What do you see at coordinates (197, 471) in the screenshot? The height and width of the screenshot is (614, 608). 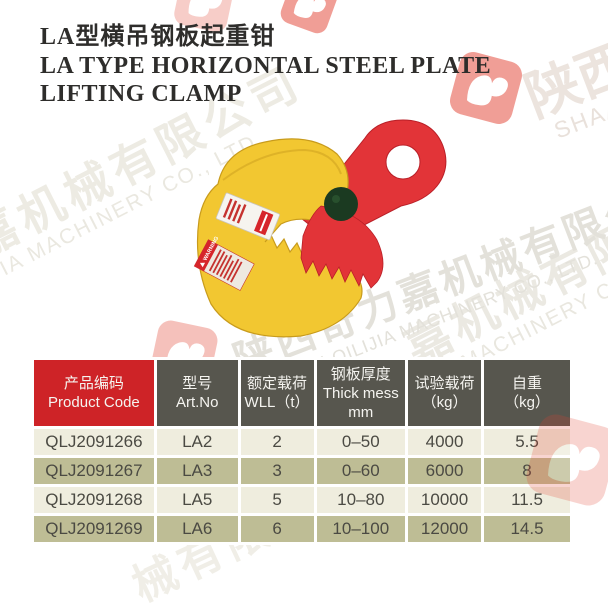 I see `cell-art-no: LA3` at bounding box center [197, 471].